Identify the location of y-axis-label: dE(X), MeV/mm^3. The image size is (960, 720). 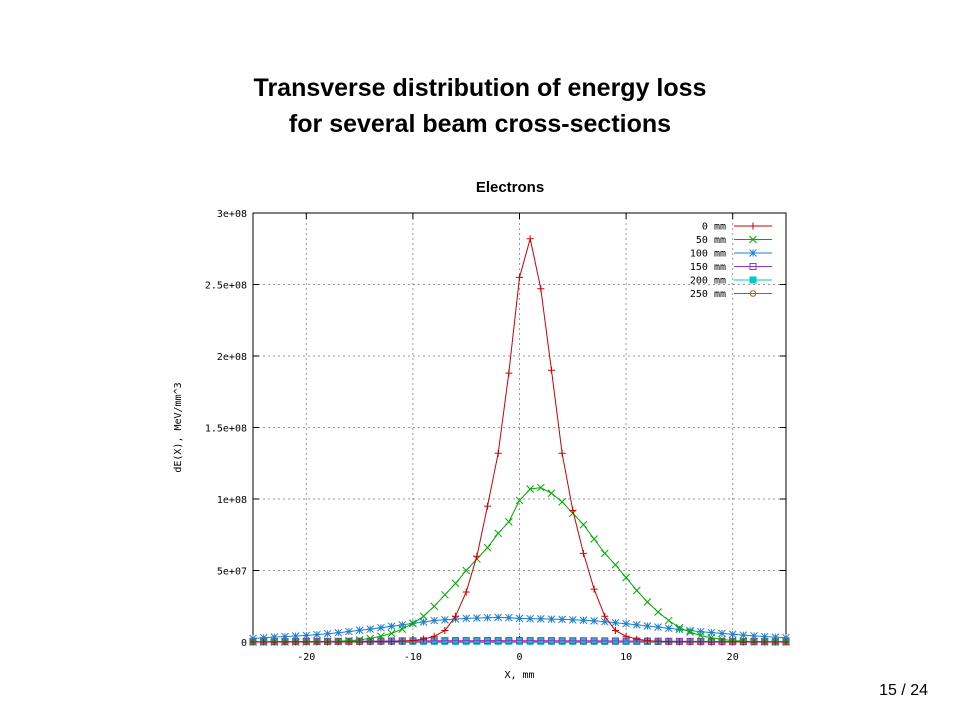
(178, 427).